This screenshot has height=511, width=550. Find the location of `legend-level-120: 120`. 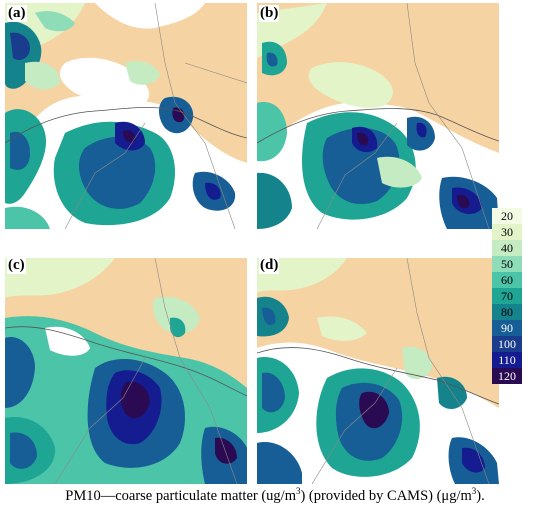

legend-level-120: 120 is located at coordinates (507, 376).